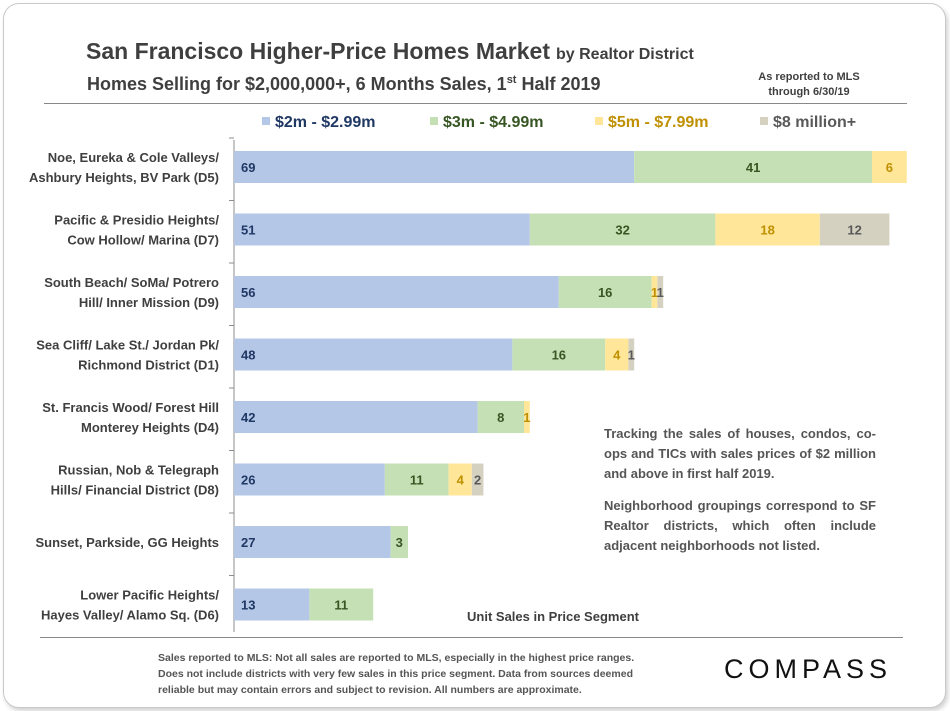 The width and height of the screenshot is (950, 711). What do you see at coordinates (150, 427) in the screenshot?
I see `category-label: Monterey Heights (D4)` at bounding box center [150, 427].